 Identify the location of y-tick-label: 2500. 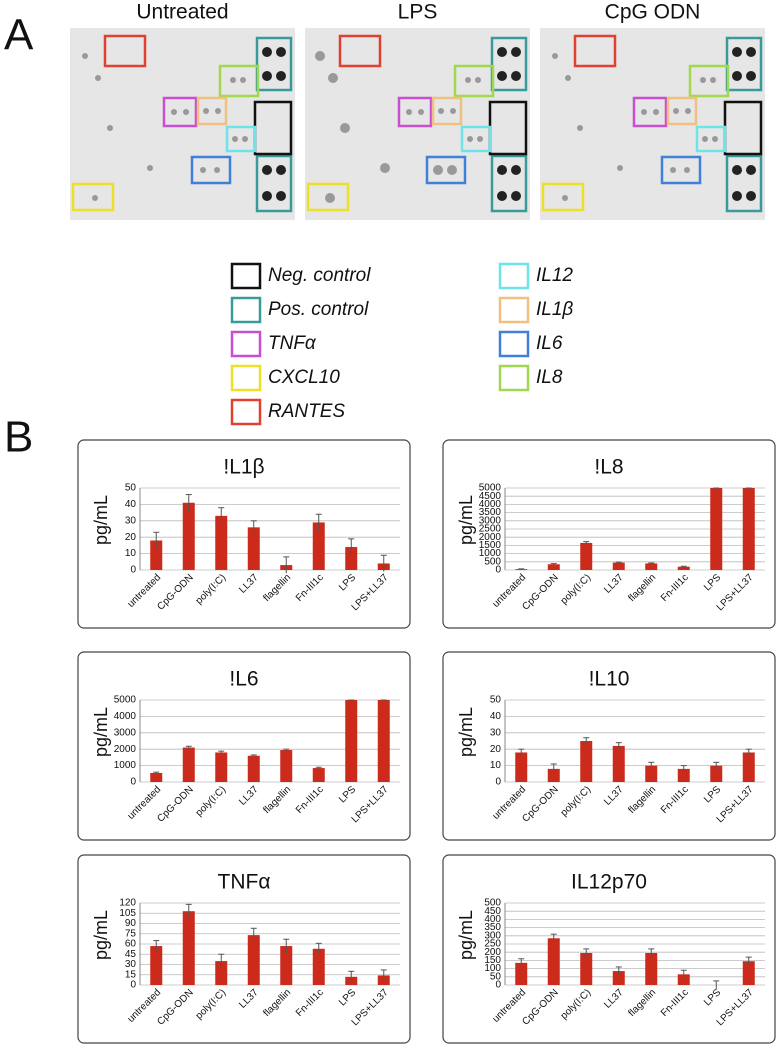
(490, 529).